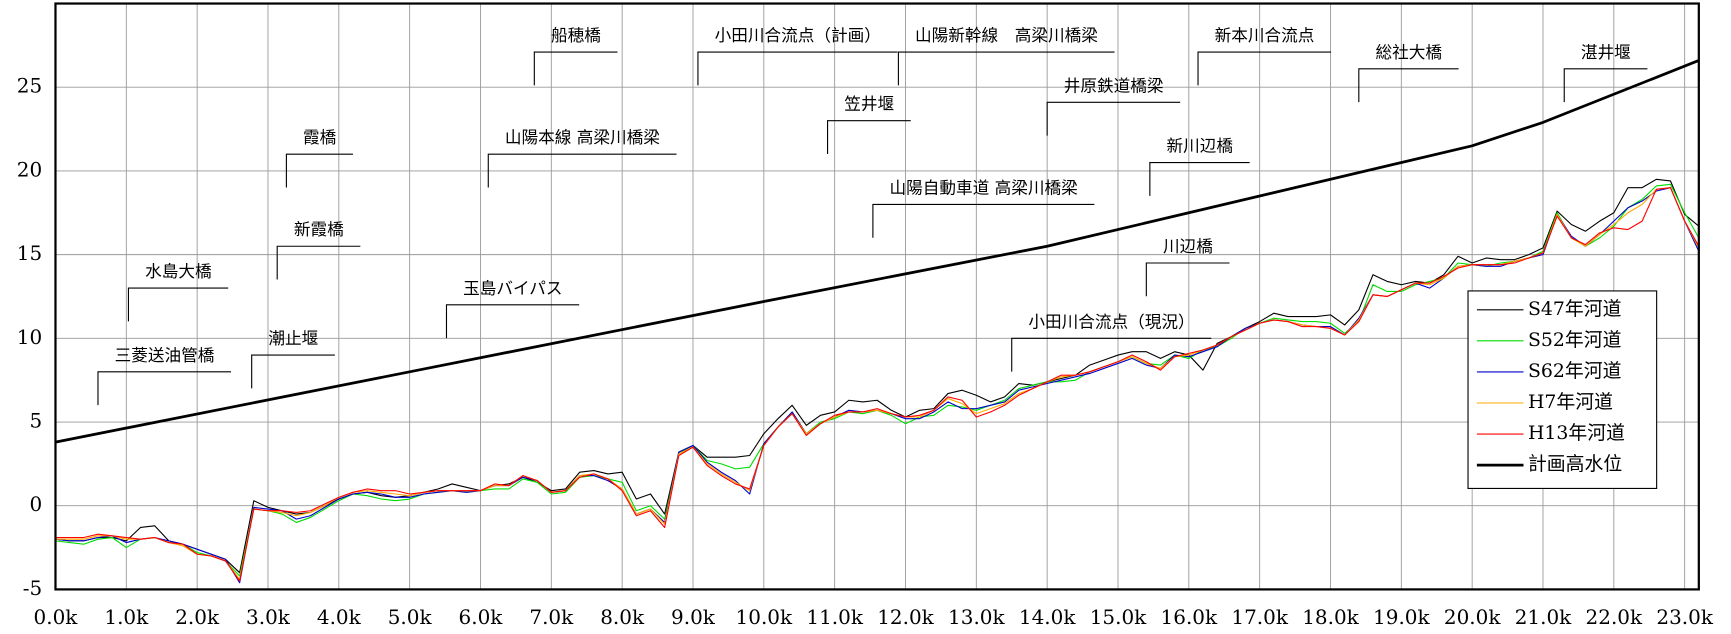 This screenshot has height=634, width=1731. What do you see at coordinates (1684, 617) in the screenshot?
I see `x-tick-label: 23.0k` at bounding box center [1684, 617].